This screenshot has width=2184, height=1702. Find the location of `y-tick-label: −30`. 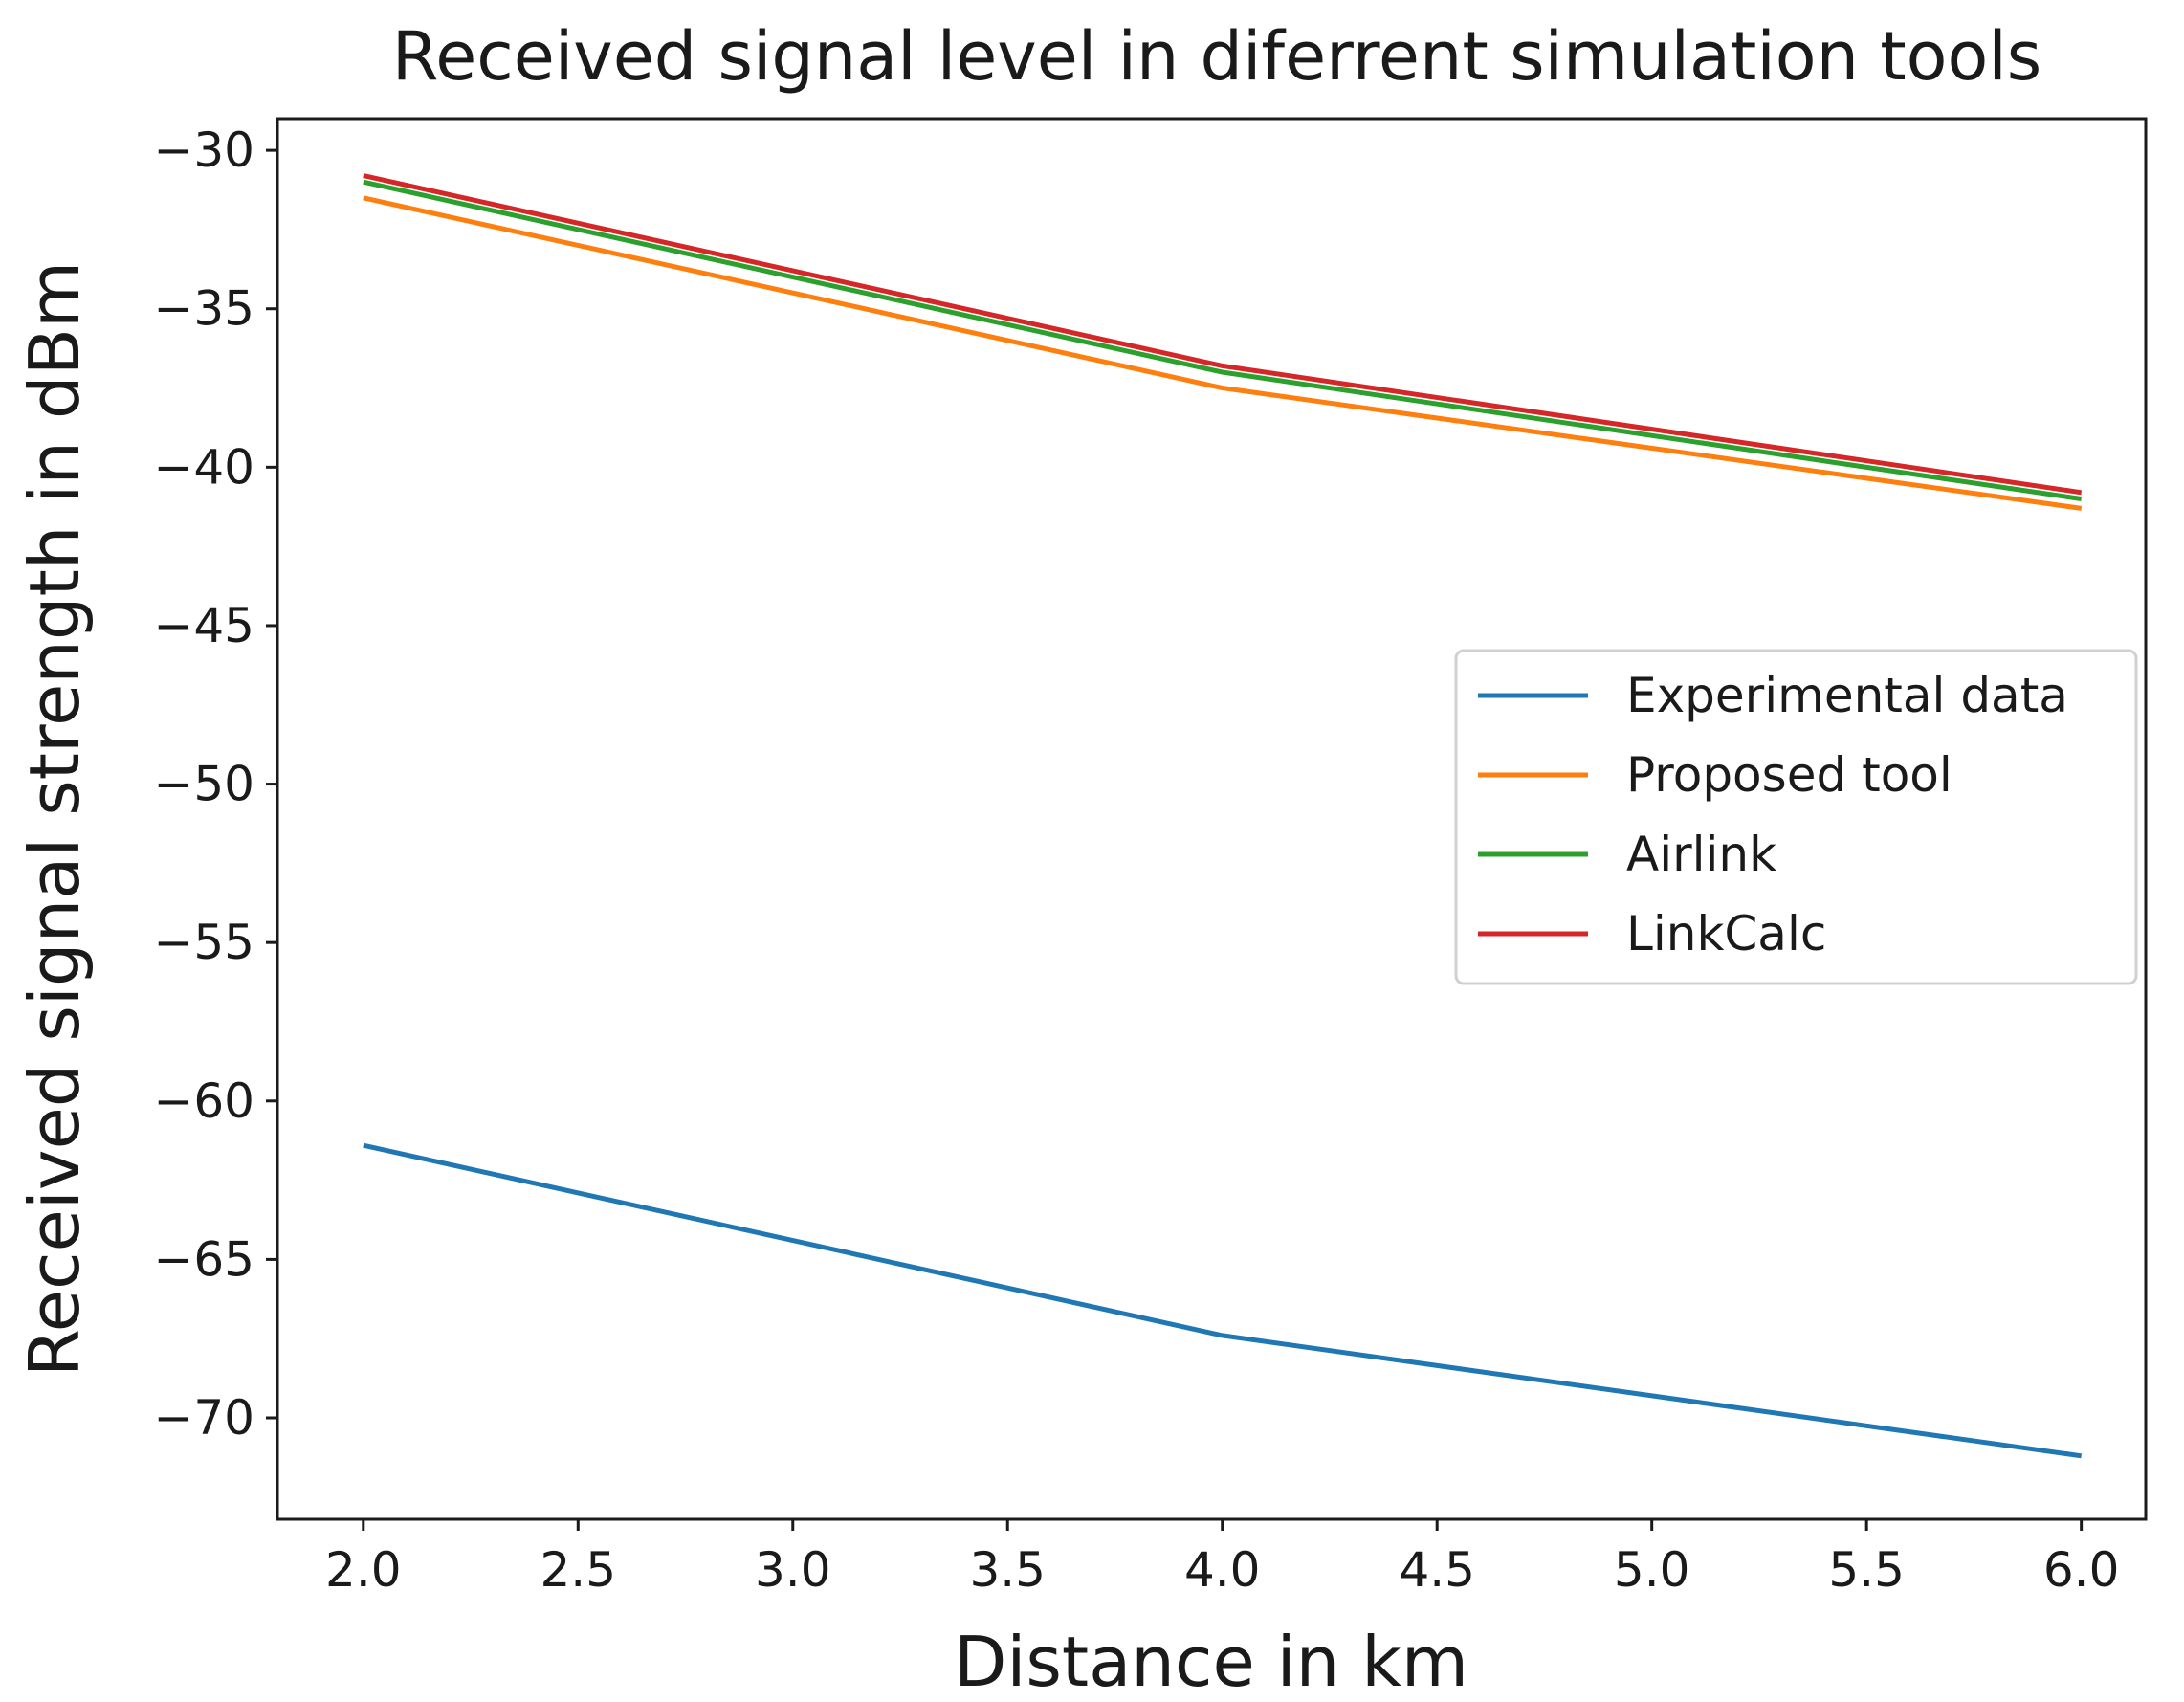

y-tick-label: −30 is located at coordinates (203, 150).